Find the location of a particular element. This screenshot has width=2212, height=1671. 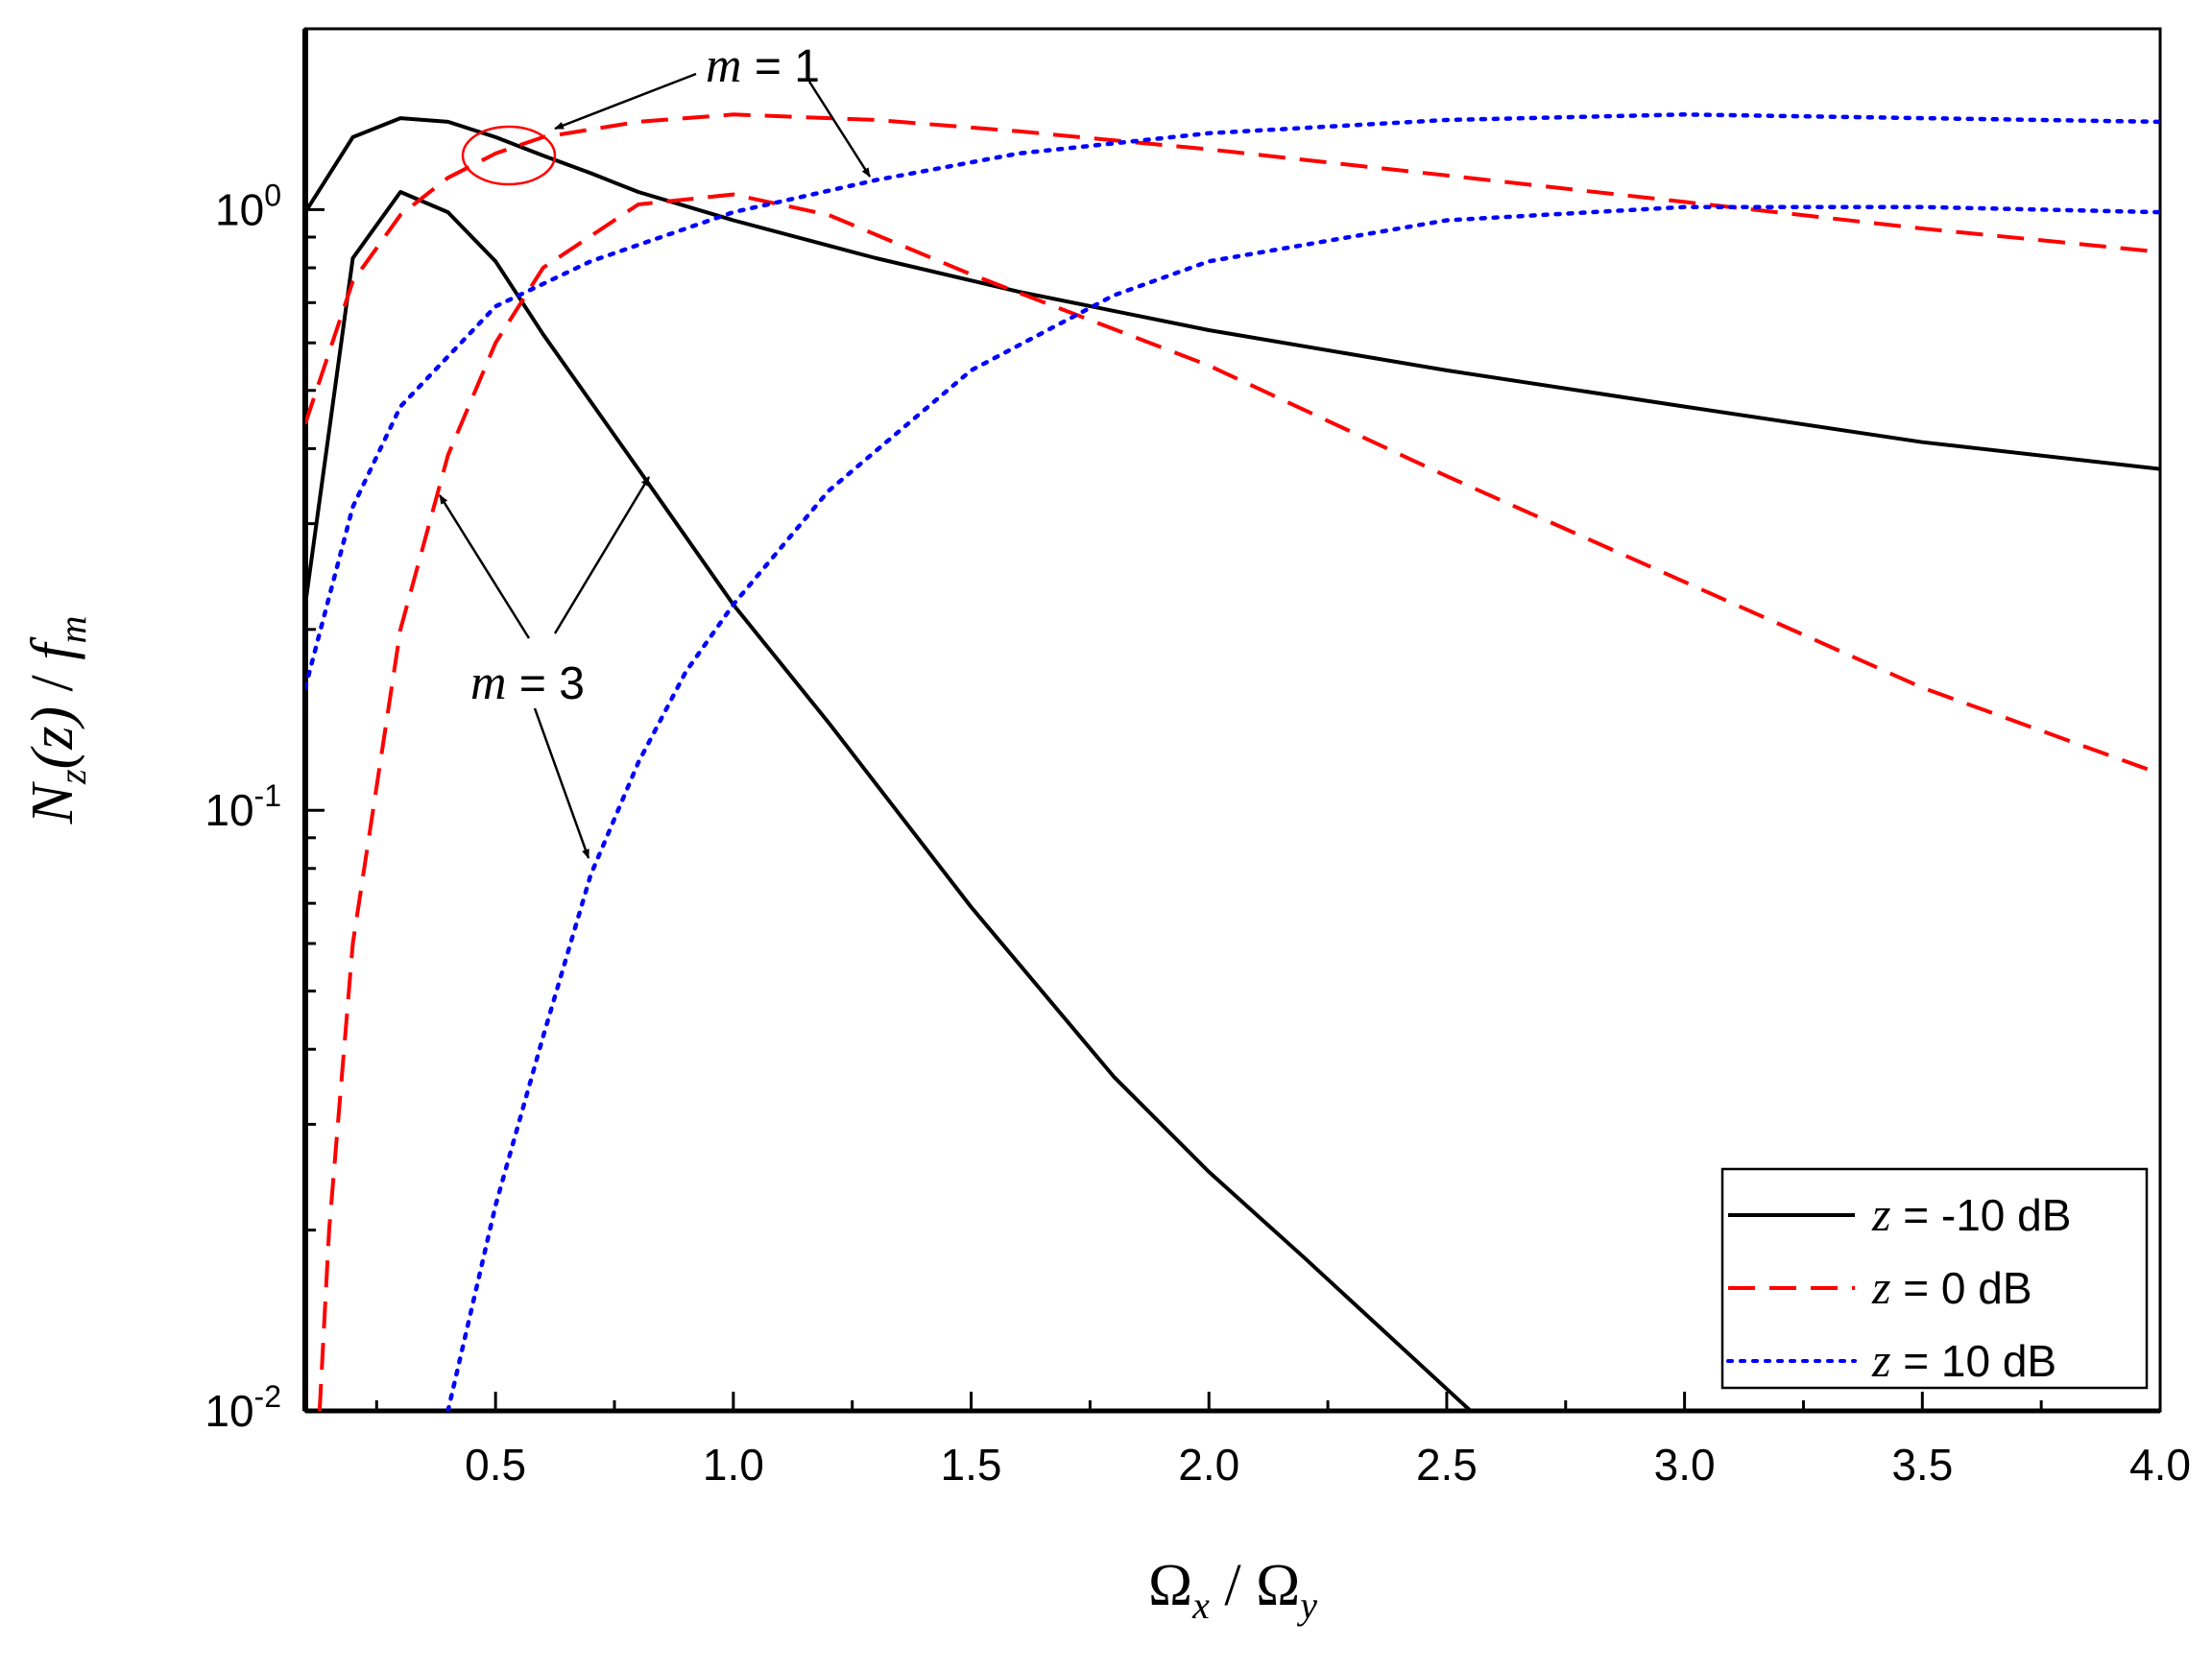

legend-box is located at coordinates (1934, 1278).